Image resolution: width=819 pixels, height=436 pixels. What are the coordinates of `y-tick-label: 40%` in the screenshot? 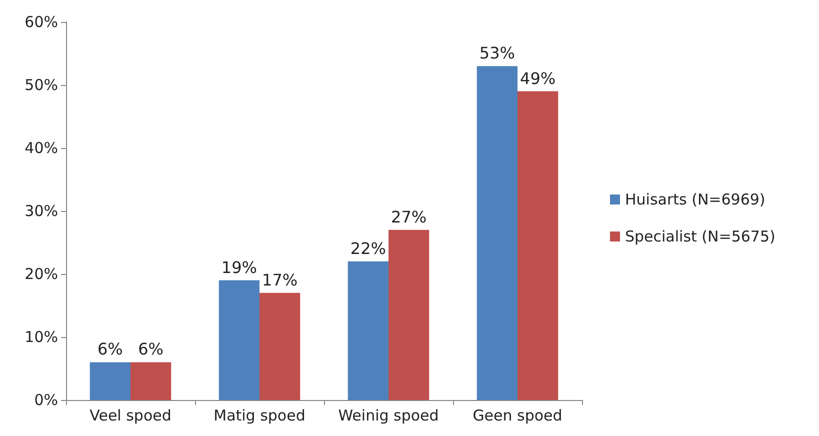 It's located at (41, 148).